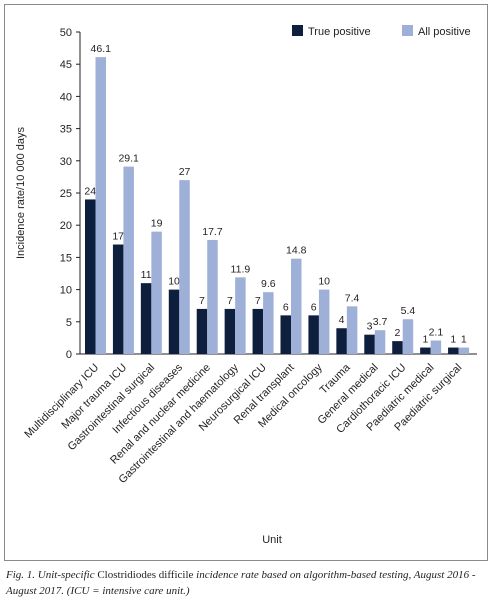  Describe the element at coordinates (66, 33) in the screenshot. I see `y-tick-label: 50` at that location.